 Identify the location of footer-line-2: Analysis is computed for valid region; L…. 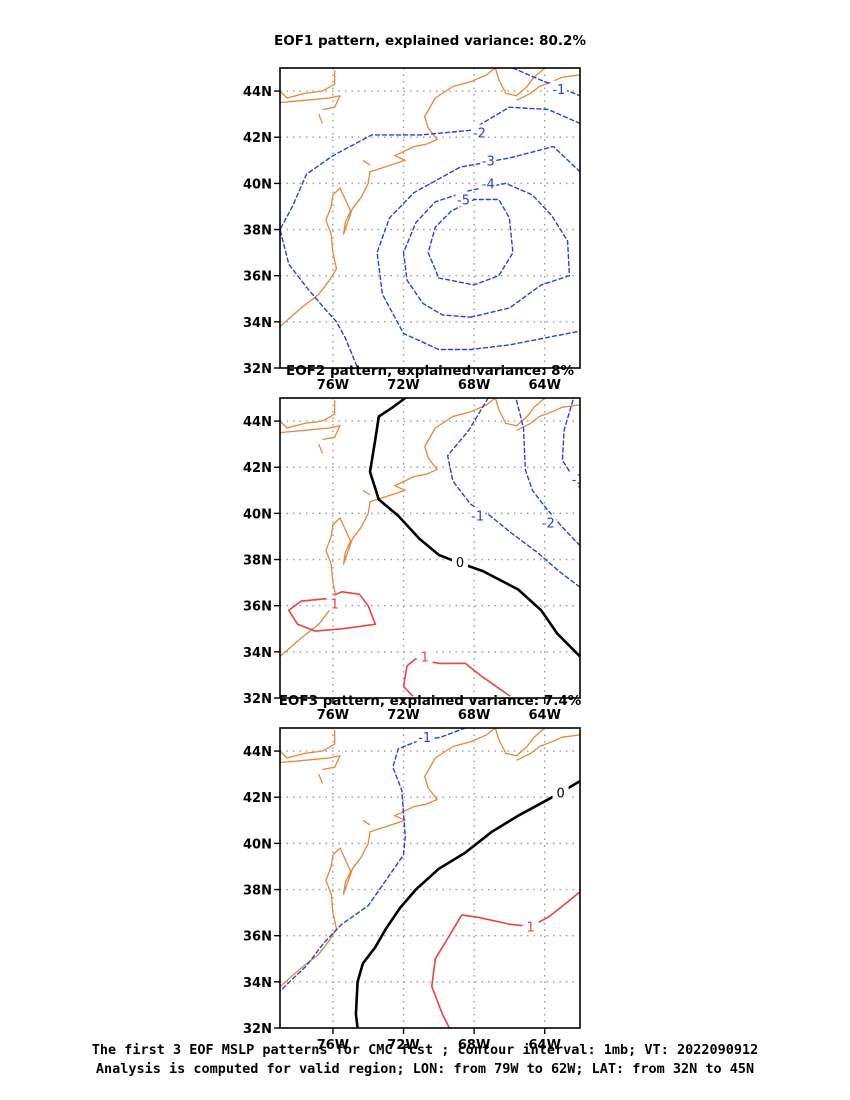
(425, 1069).